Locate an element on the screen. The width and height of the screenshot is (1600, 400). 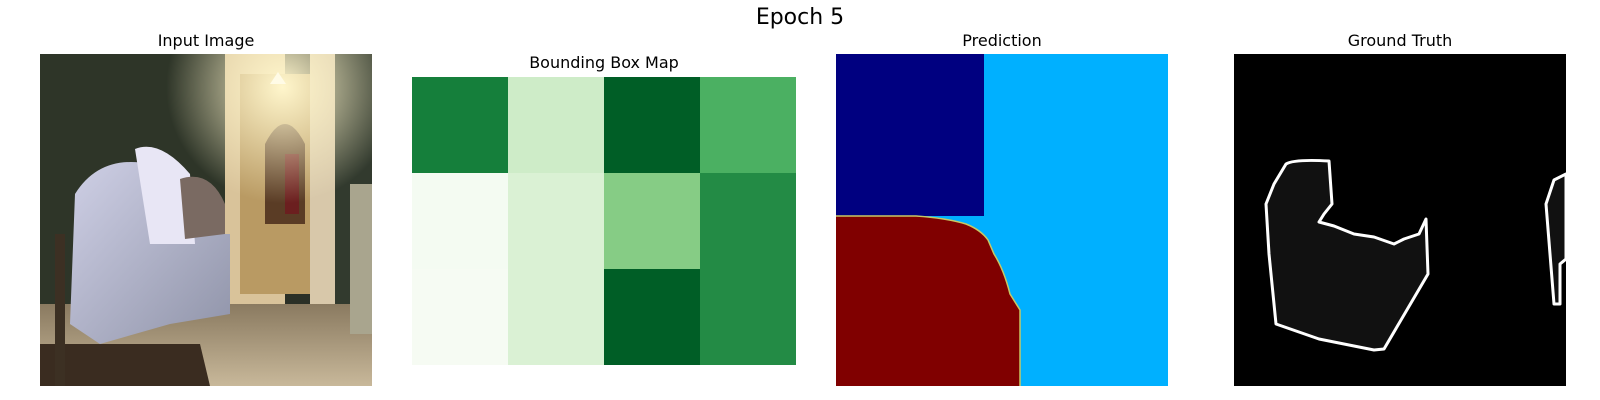
gt-edge-mask is located at coordinates (1555, 239).